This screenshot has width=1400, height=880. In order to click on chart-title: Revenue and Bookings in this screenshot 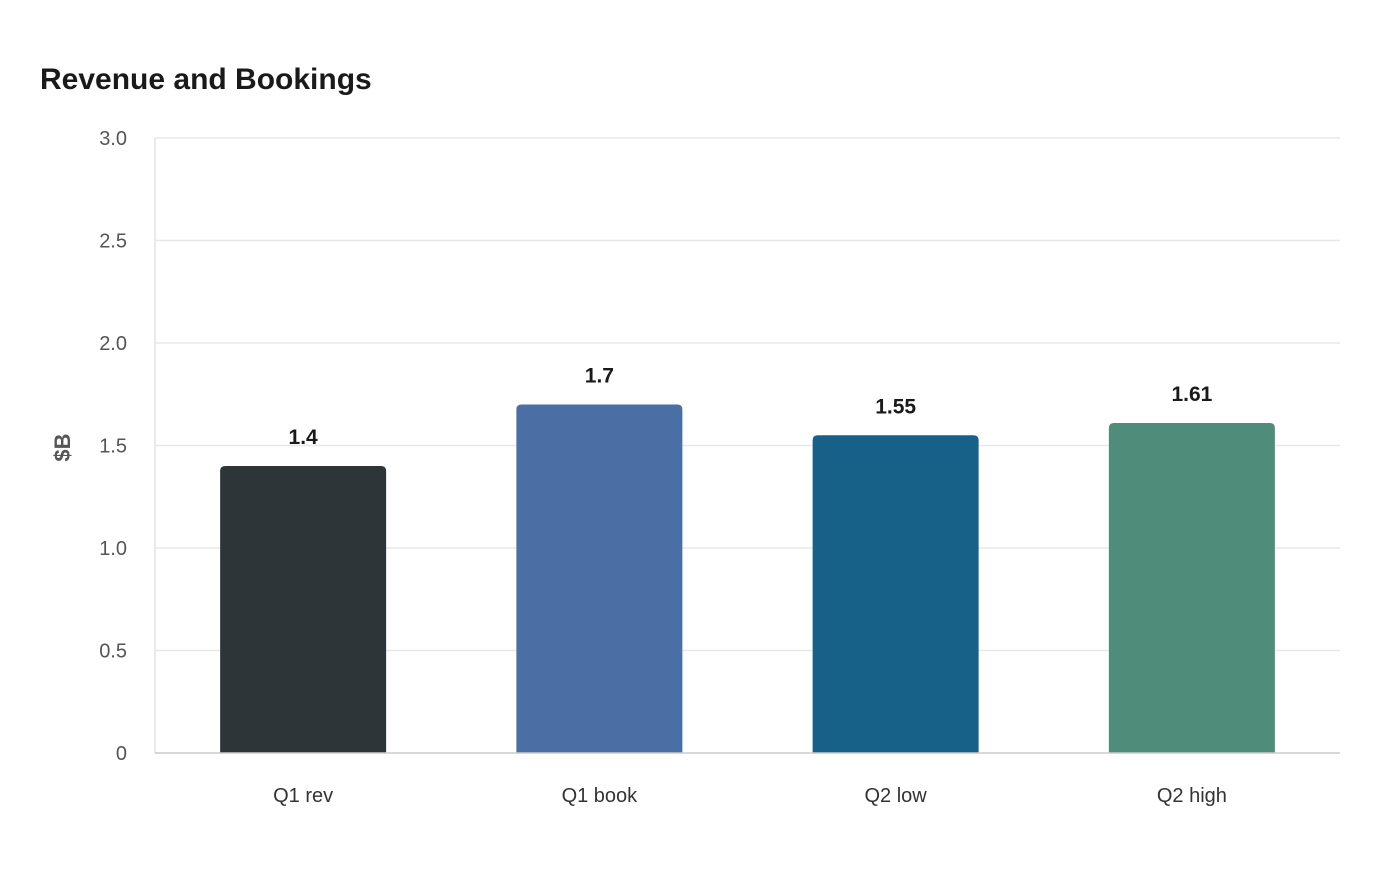, I will do `click(206, 79)`.